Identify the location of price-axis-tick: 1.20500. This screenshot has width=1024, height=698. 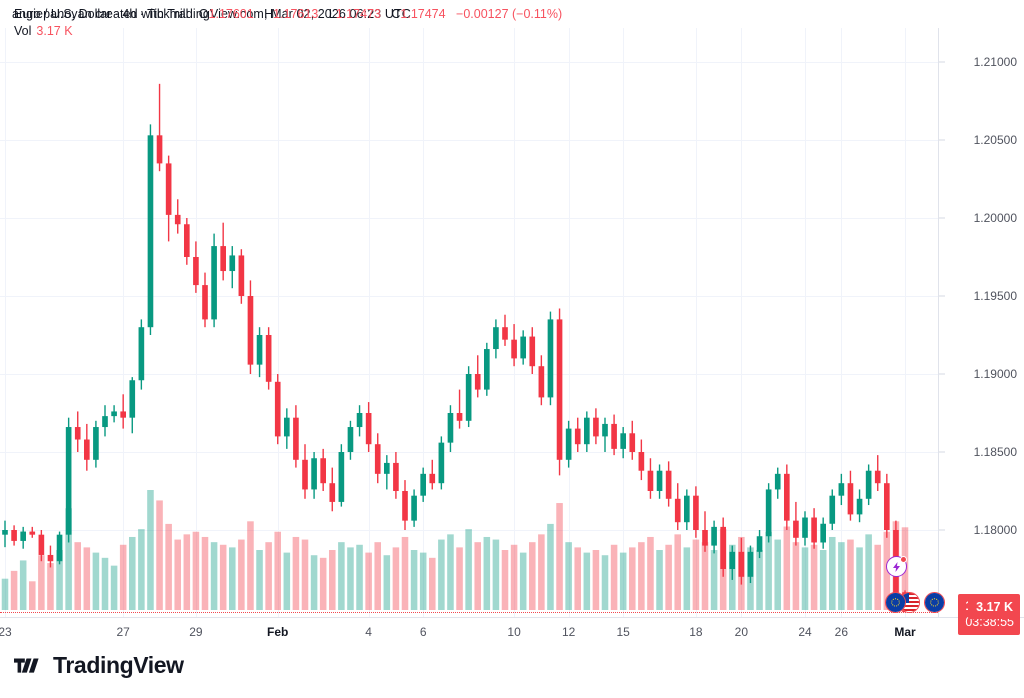
(995, 140).